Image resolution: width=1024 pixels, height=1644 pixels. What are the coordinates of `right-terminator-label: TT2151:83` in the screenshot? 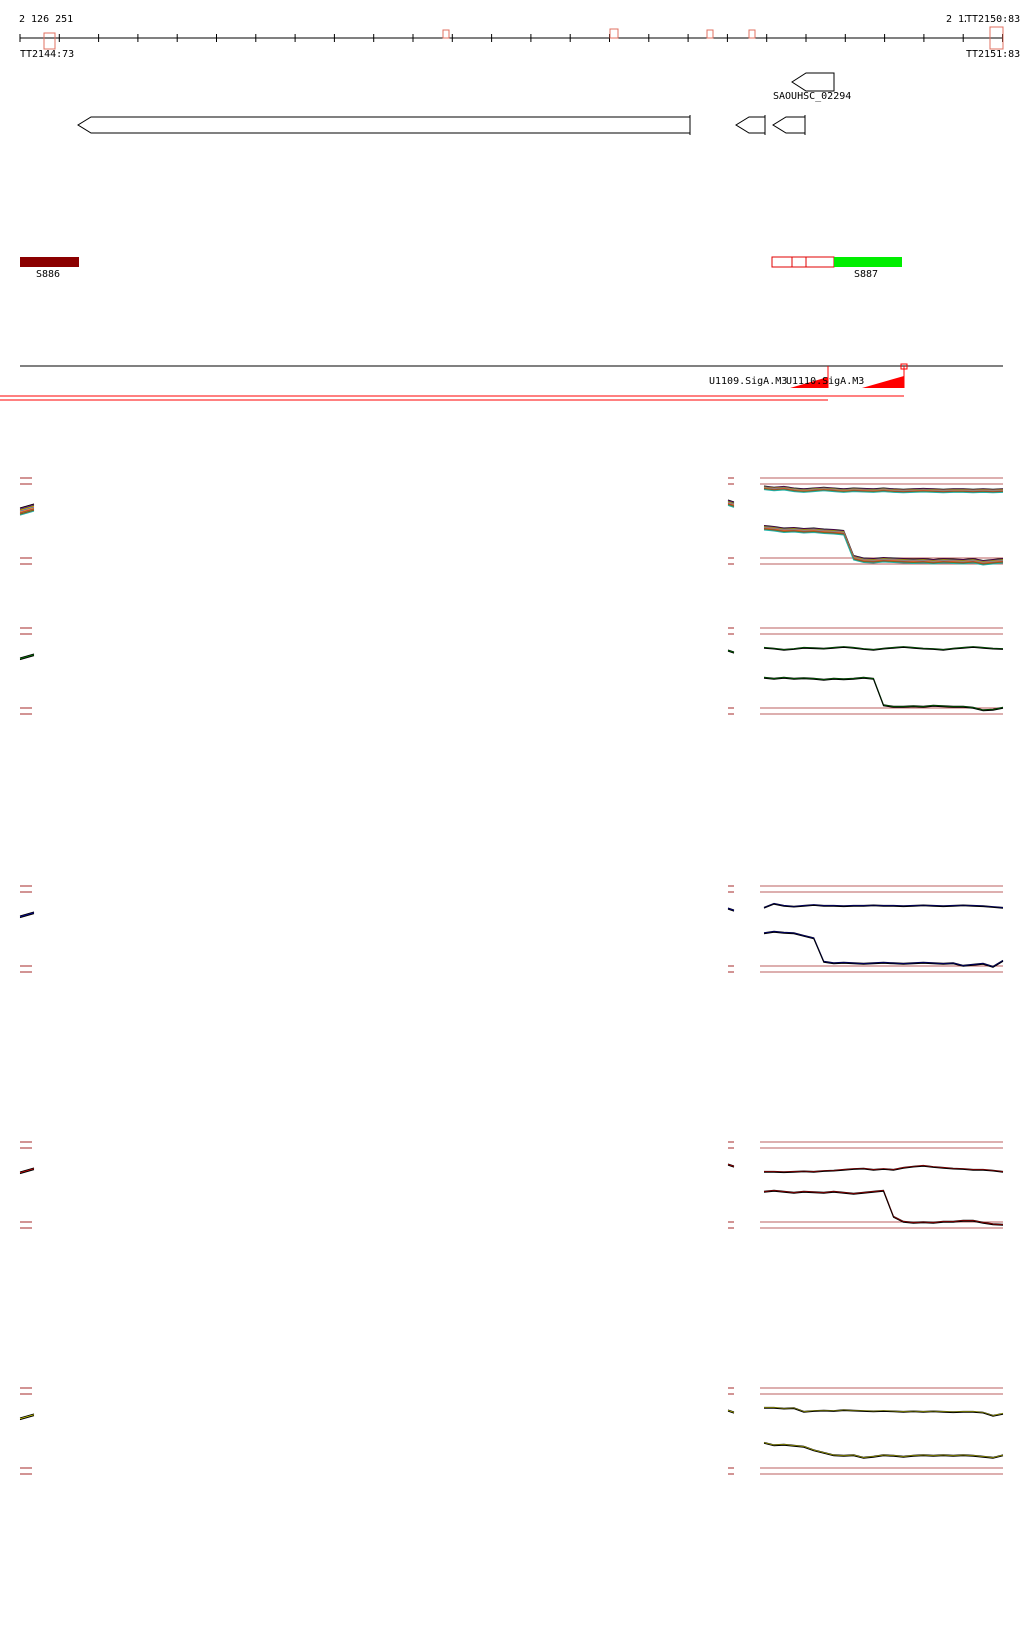 It's located at (993, 54).